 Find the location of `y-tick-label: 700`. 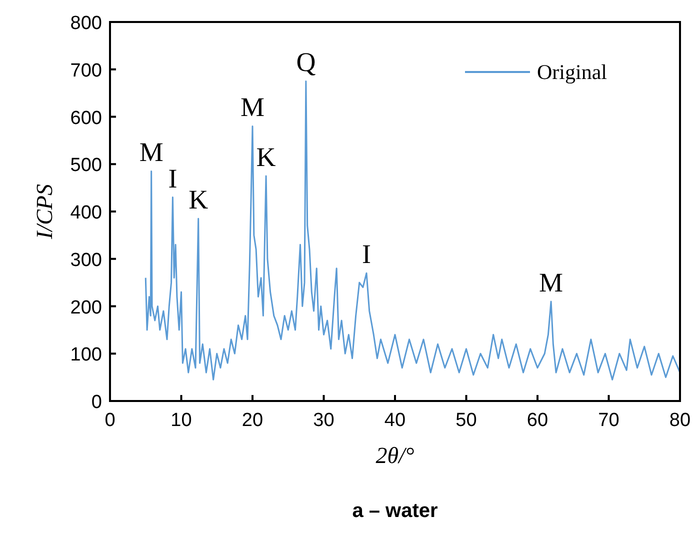

y-tick-label: 700 is located at coordinates (86, 71).